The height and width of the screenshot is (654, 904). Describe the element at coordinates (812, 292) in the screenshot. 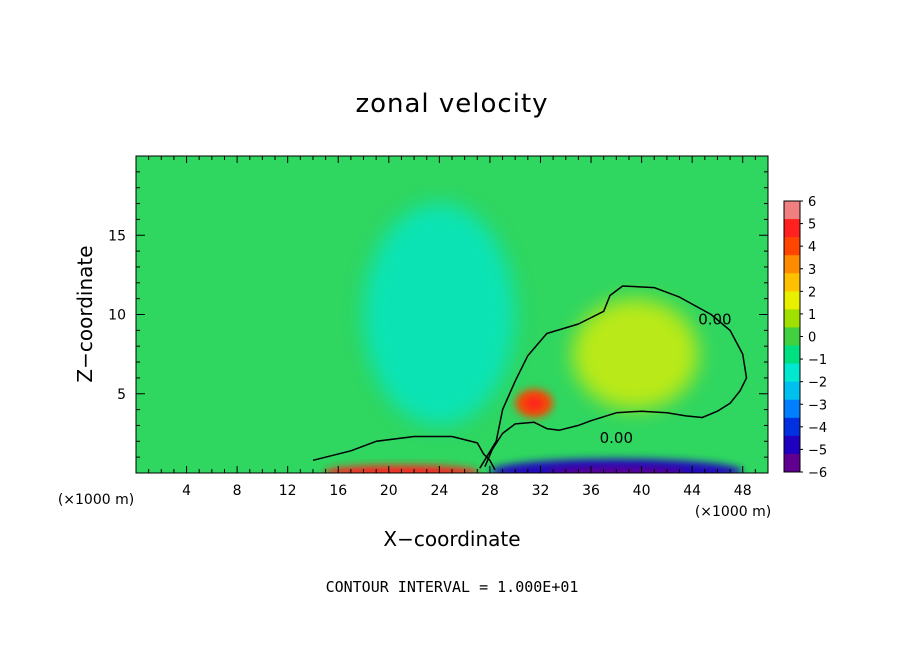

I see `colorbar-label: 2` at that location.